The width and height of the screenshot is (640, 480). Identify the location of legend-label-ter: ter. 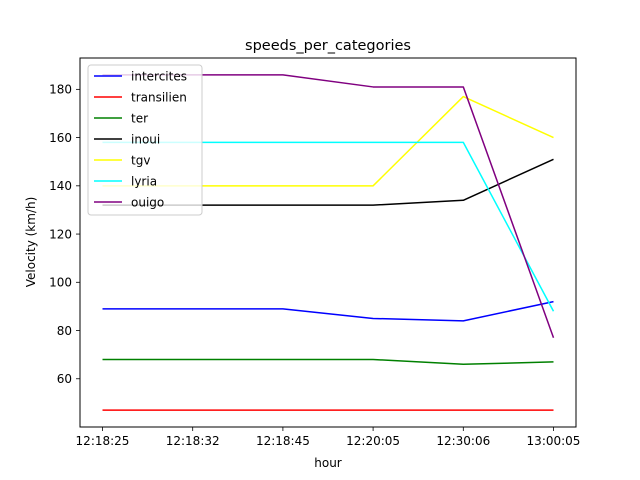
(139, 118).